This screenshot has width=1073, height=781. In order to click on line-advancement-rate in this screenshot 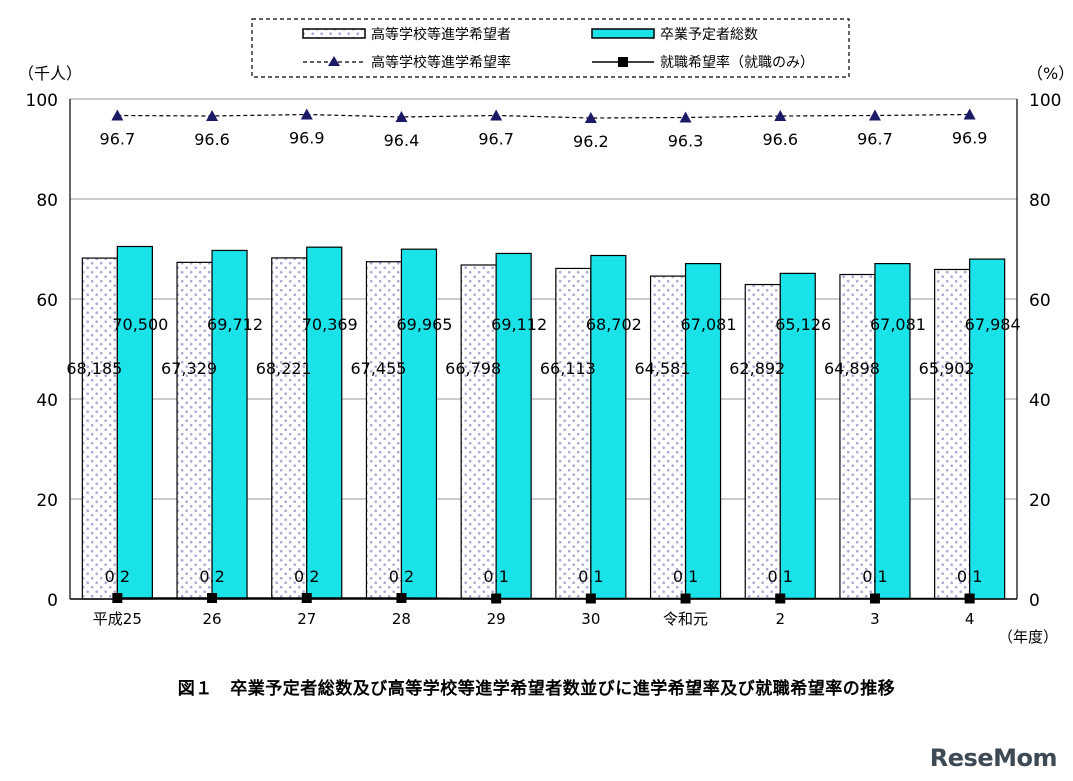, I will do `click(543, 116)`.